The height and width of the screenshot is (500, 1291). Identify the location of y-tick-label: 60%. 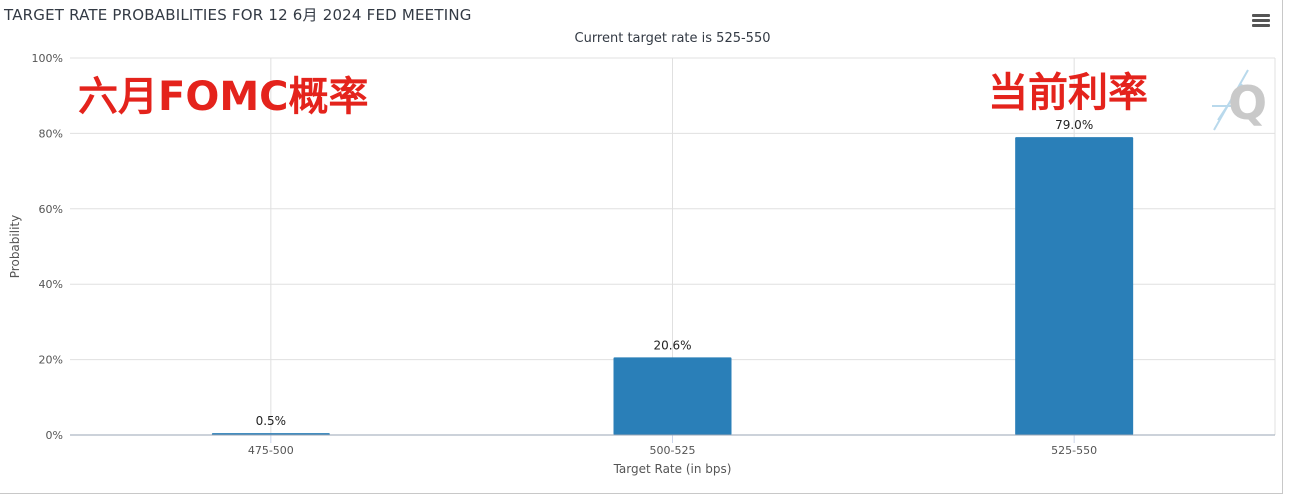
(51, 209).